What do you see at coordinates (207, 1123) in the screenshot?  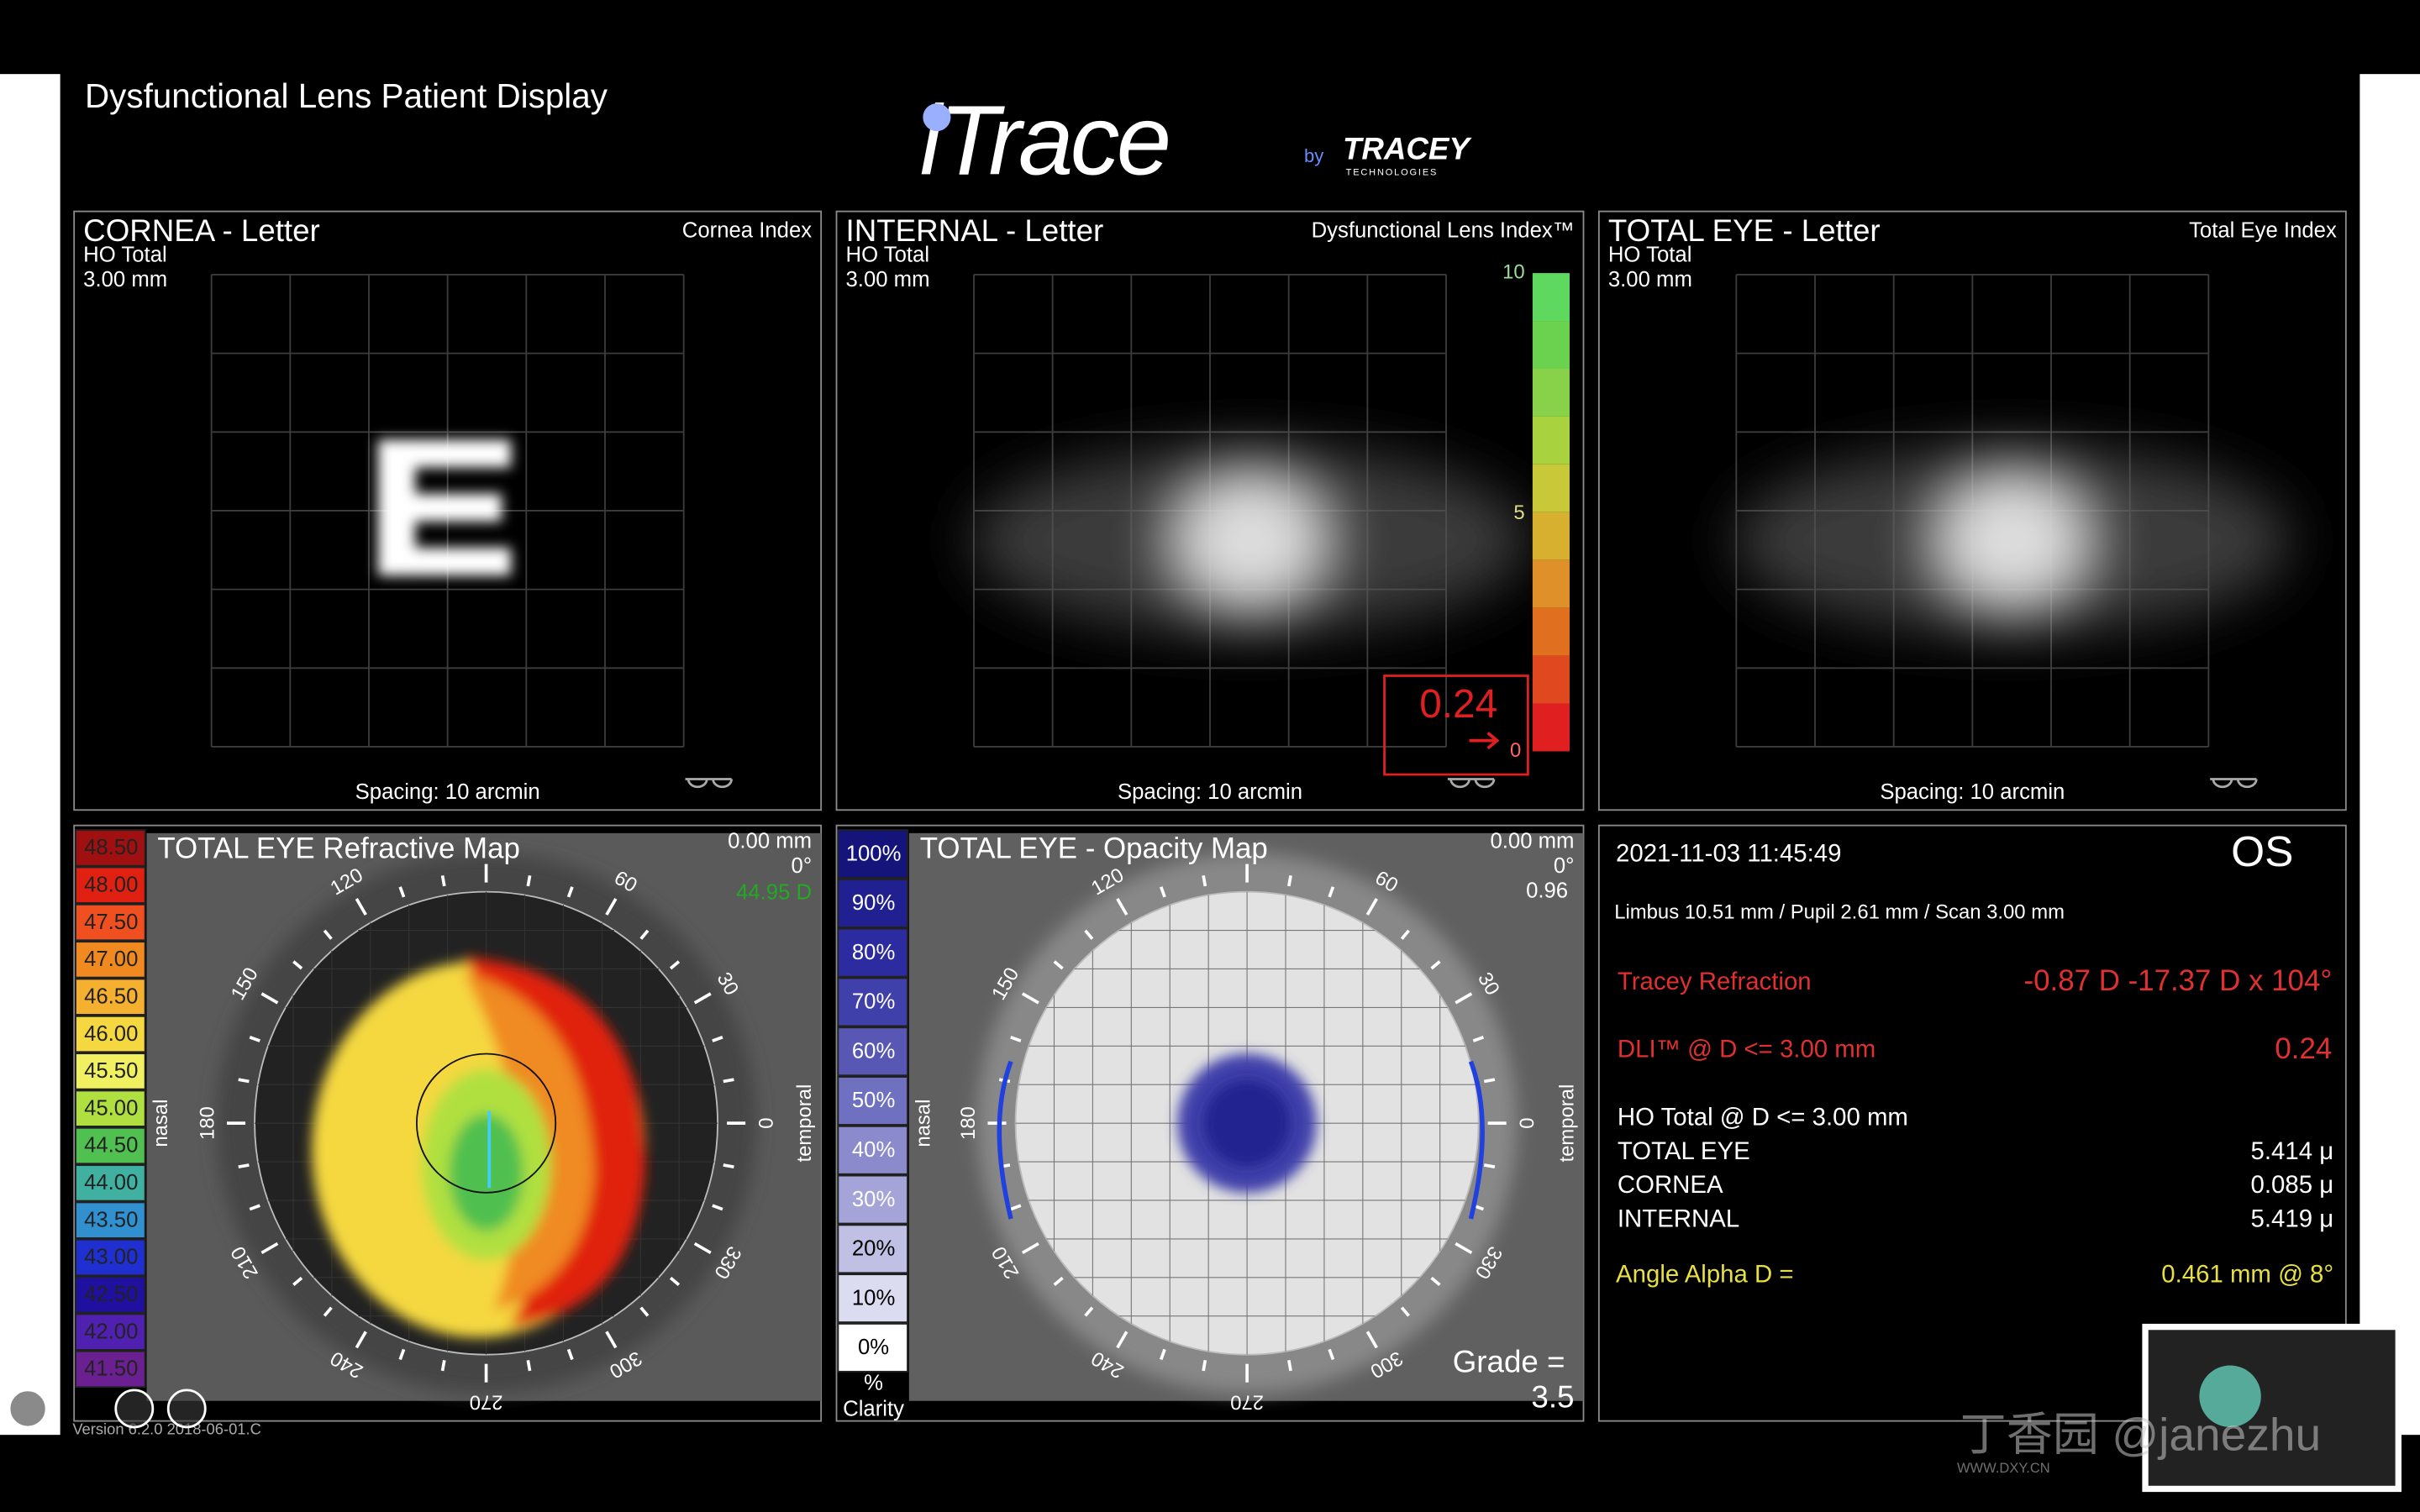 I see `angle-label: 180` at bounding box center [207, 1123].